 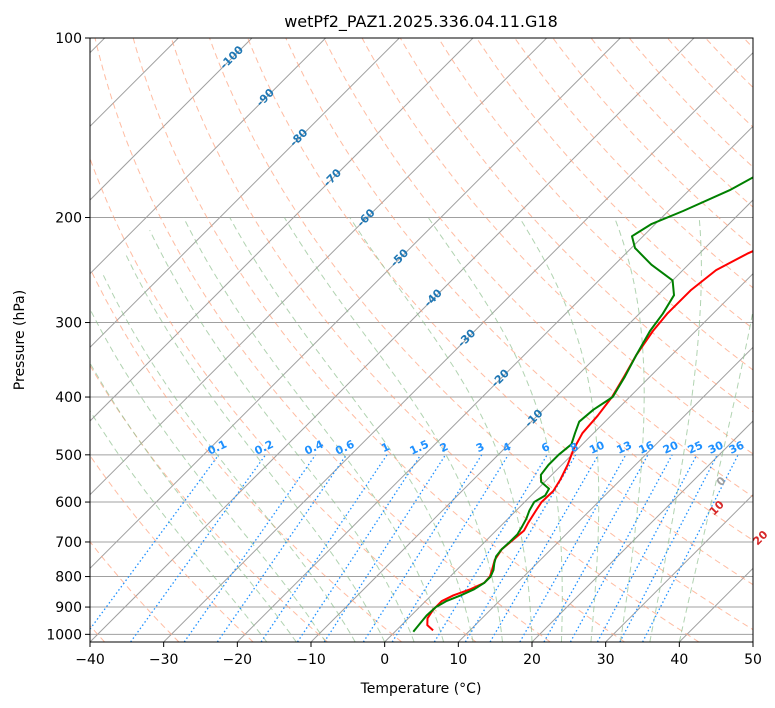 I want to click on y-tick-label: 1000, so click(x=64, y=635).